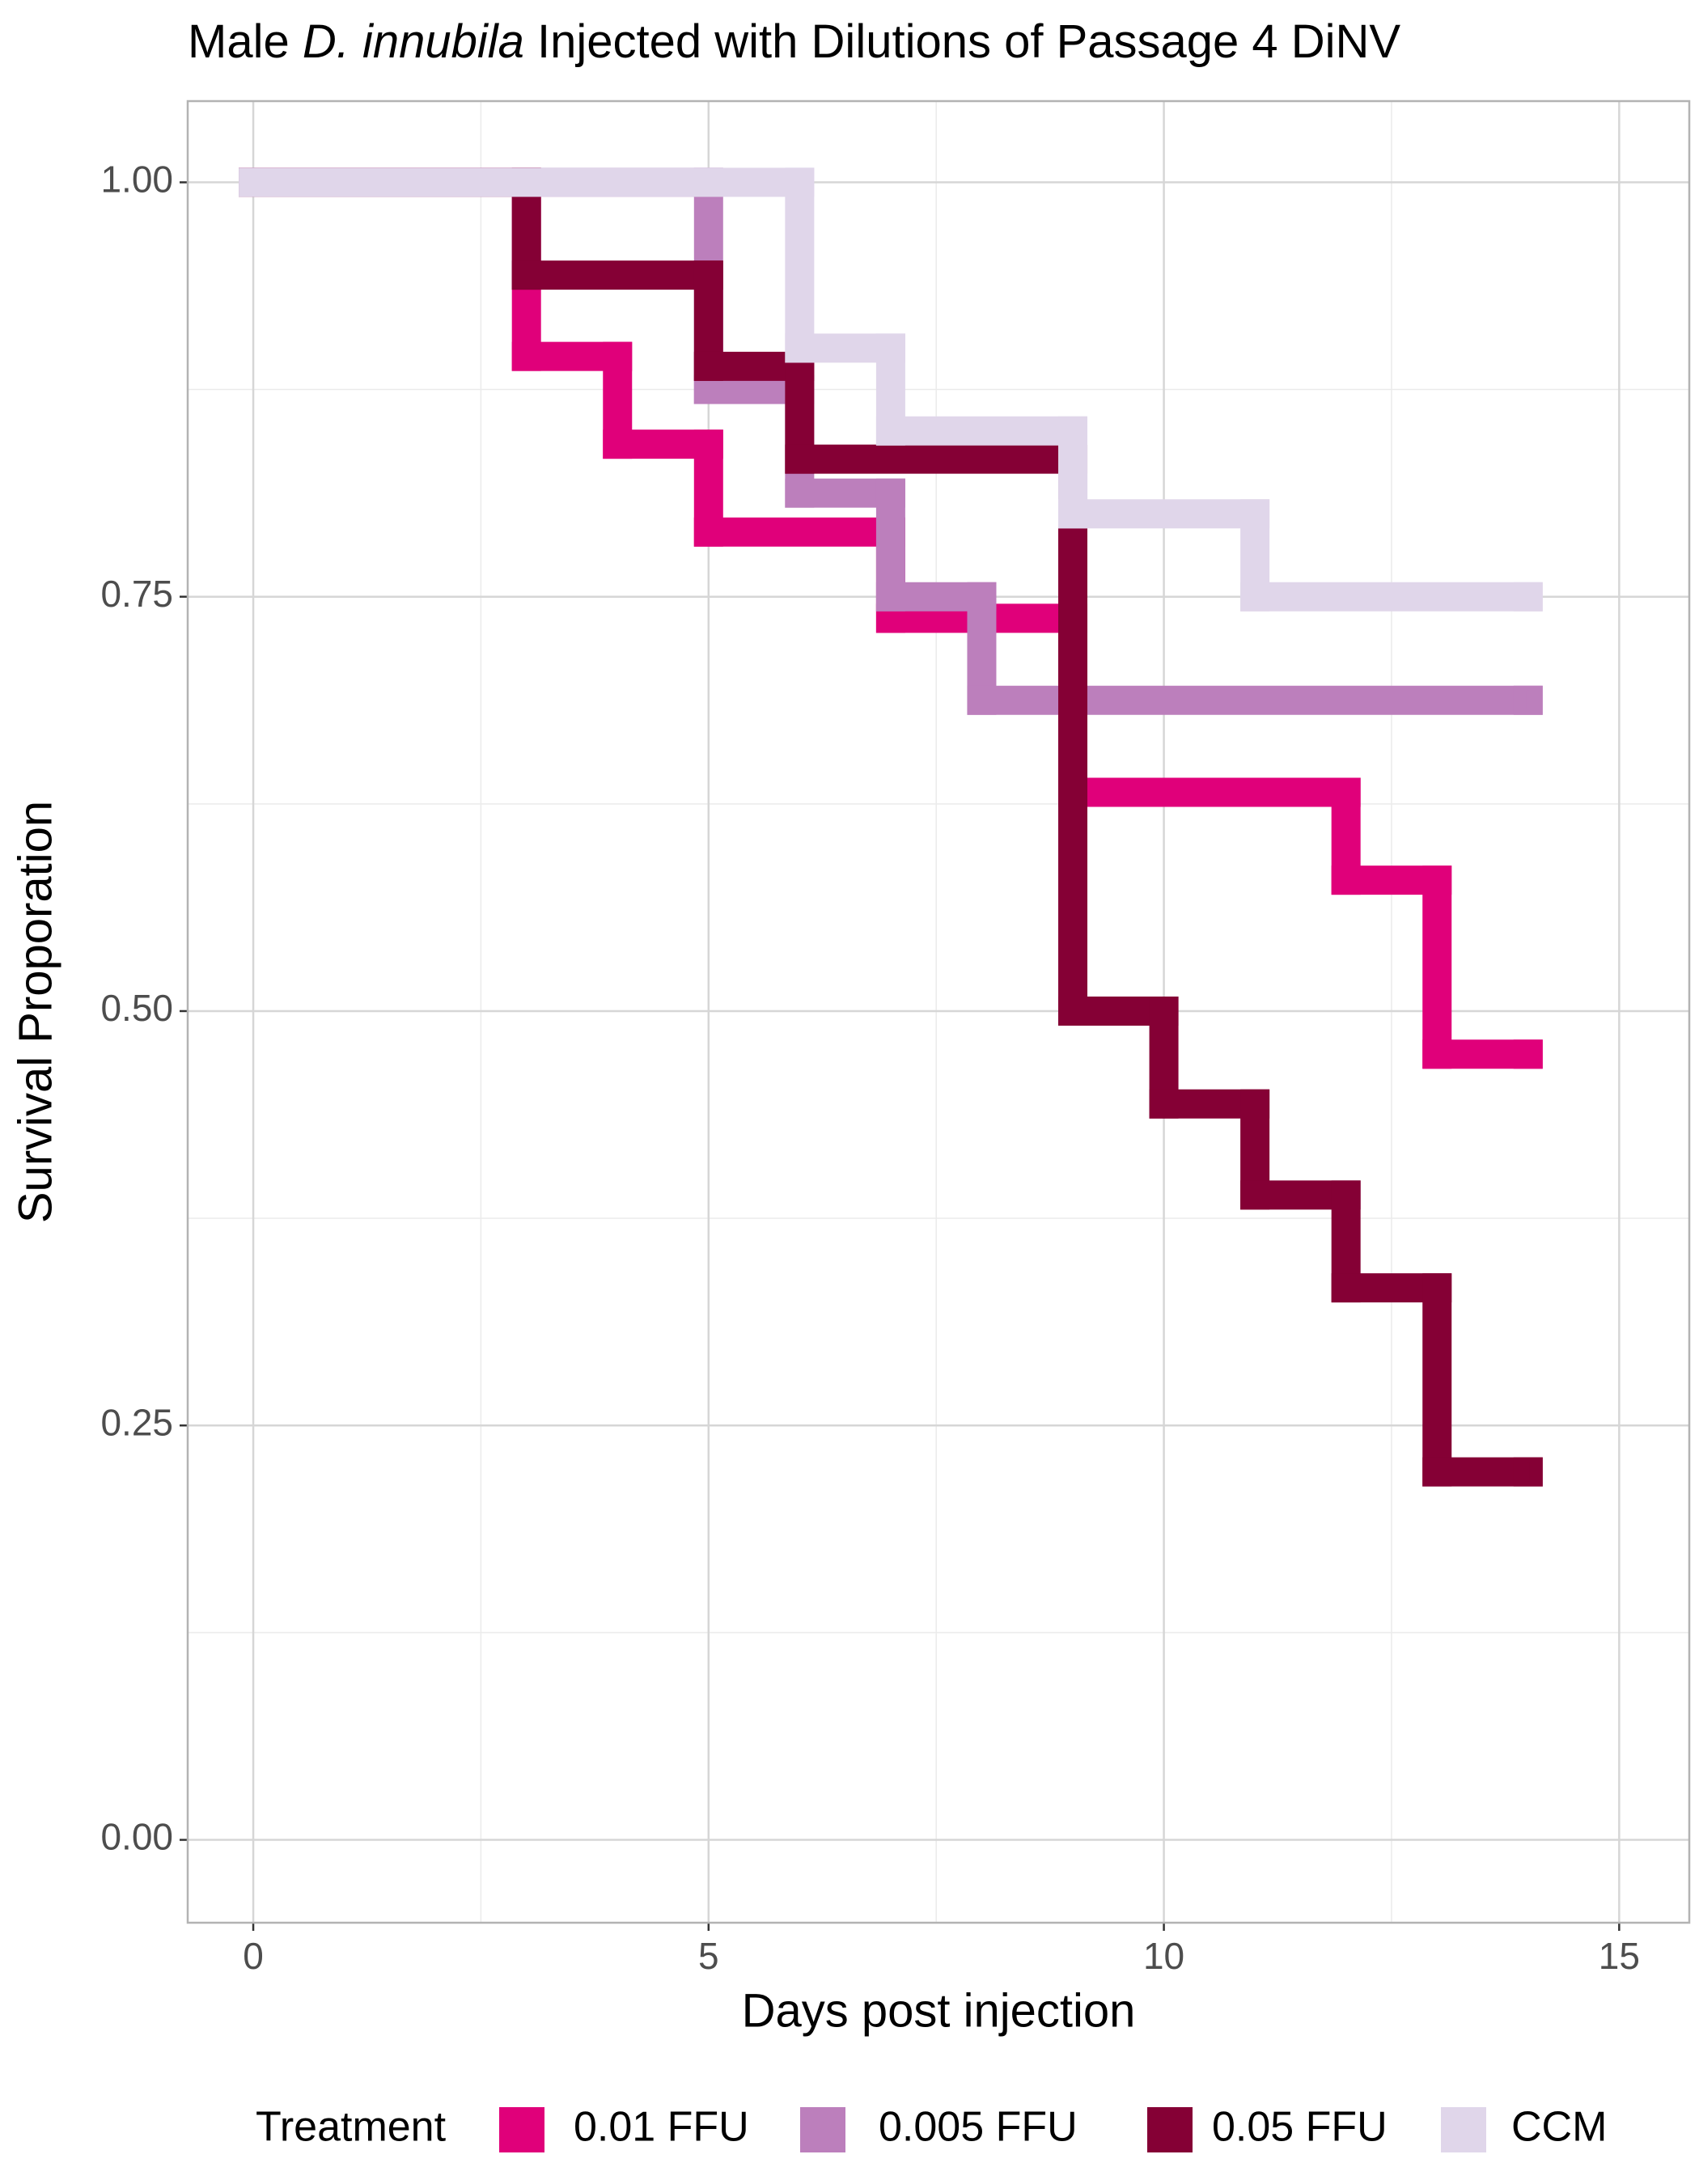 Image resolution: width=1699 pixels, height=2184 pixels. Describe the element at coordinates (979, 2127) in the screenshot. I see `legend-label: 0.005 FFU` at that location.